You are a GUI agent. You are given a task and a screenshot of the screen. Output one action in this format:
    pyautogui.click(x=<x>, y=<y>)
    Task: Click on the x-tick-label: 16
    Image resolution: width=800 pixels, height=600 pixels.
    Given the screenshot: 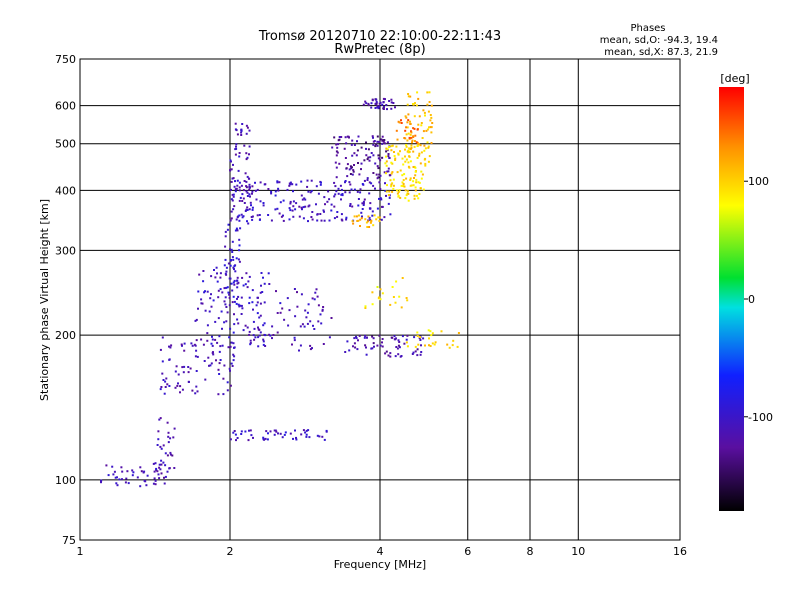 What is the action you would take?
    pyautogui.click(x=680, y=551)
    